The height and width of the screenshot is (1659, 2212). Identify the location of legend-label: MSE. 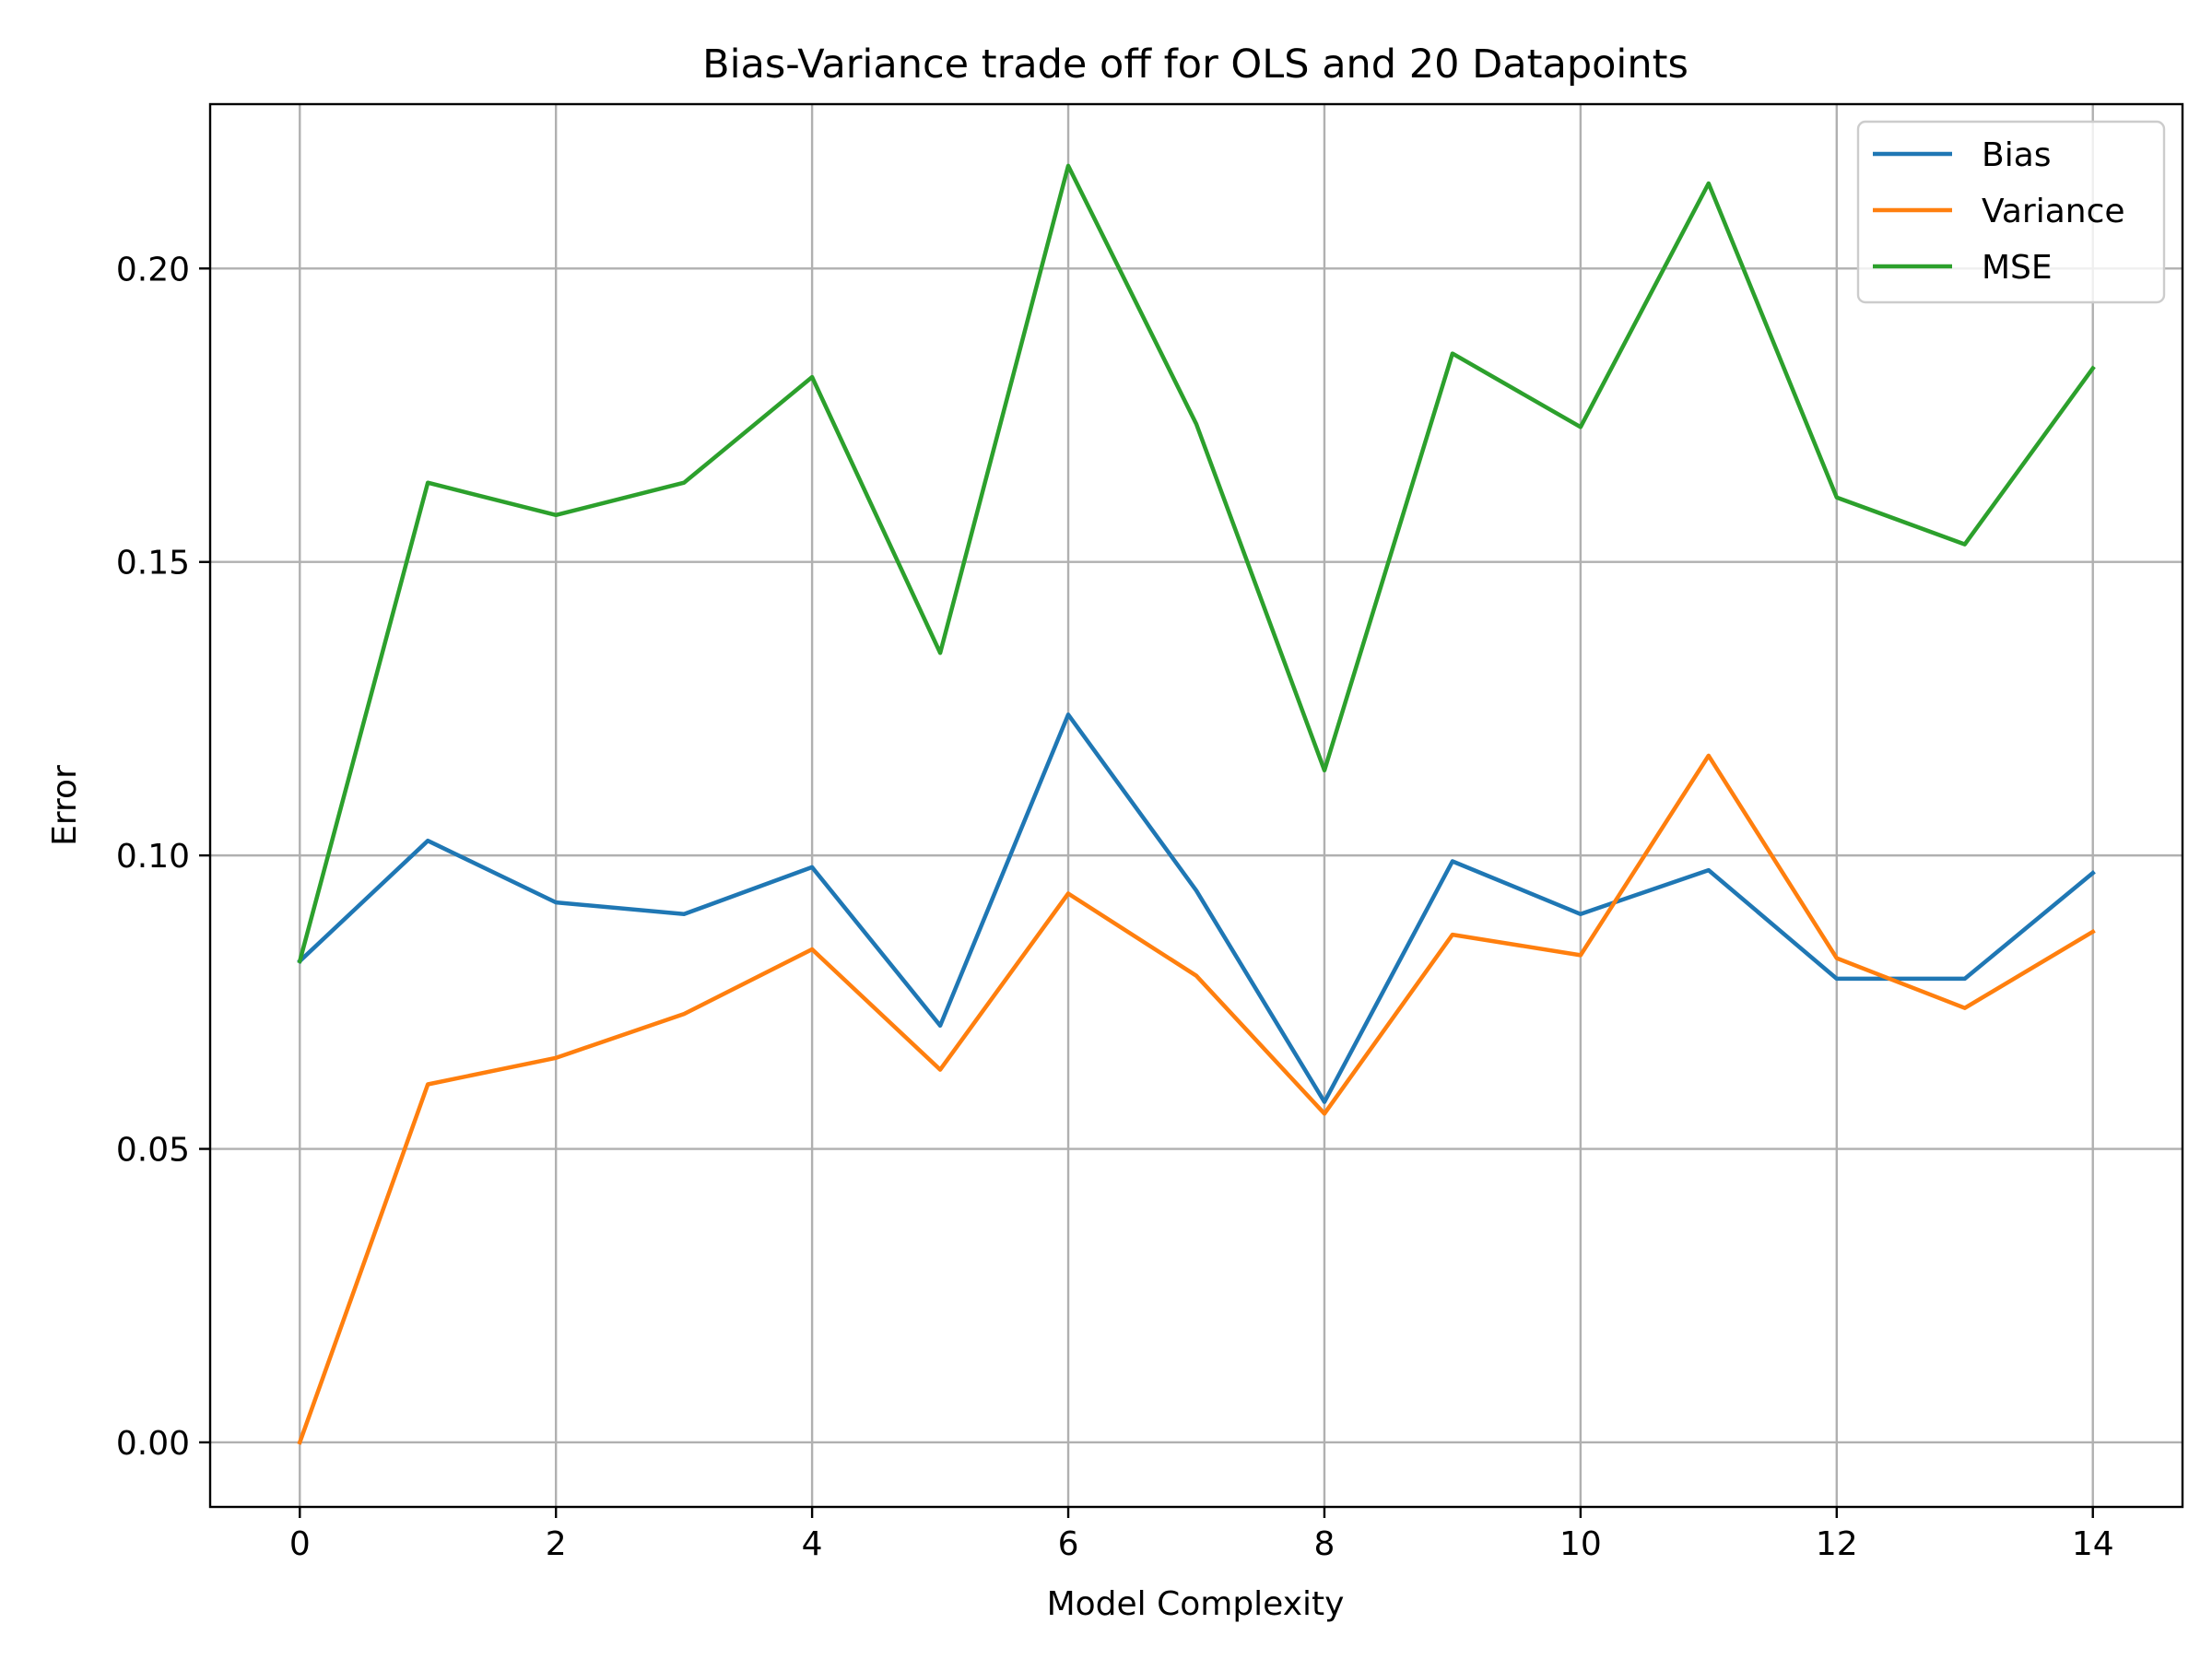
(2017, 268).